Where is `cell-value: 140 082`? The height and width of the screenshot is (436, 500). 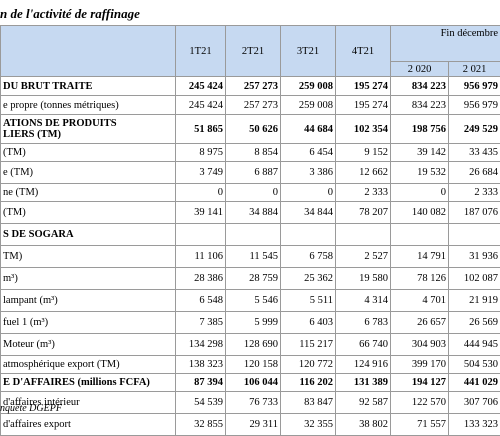
cell-value: 140 082 is located at coordinates (420, 213).